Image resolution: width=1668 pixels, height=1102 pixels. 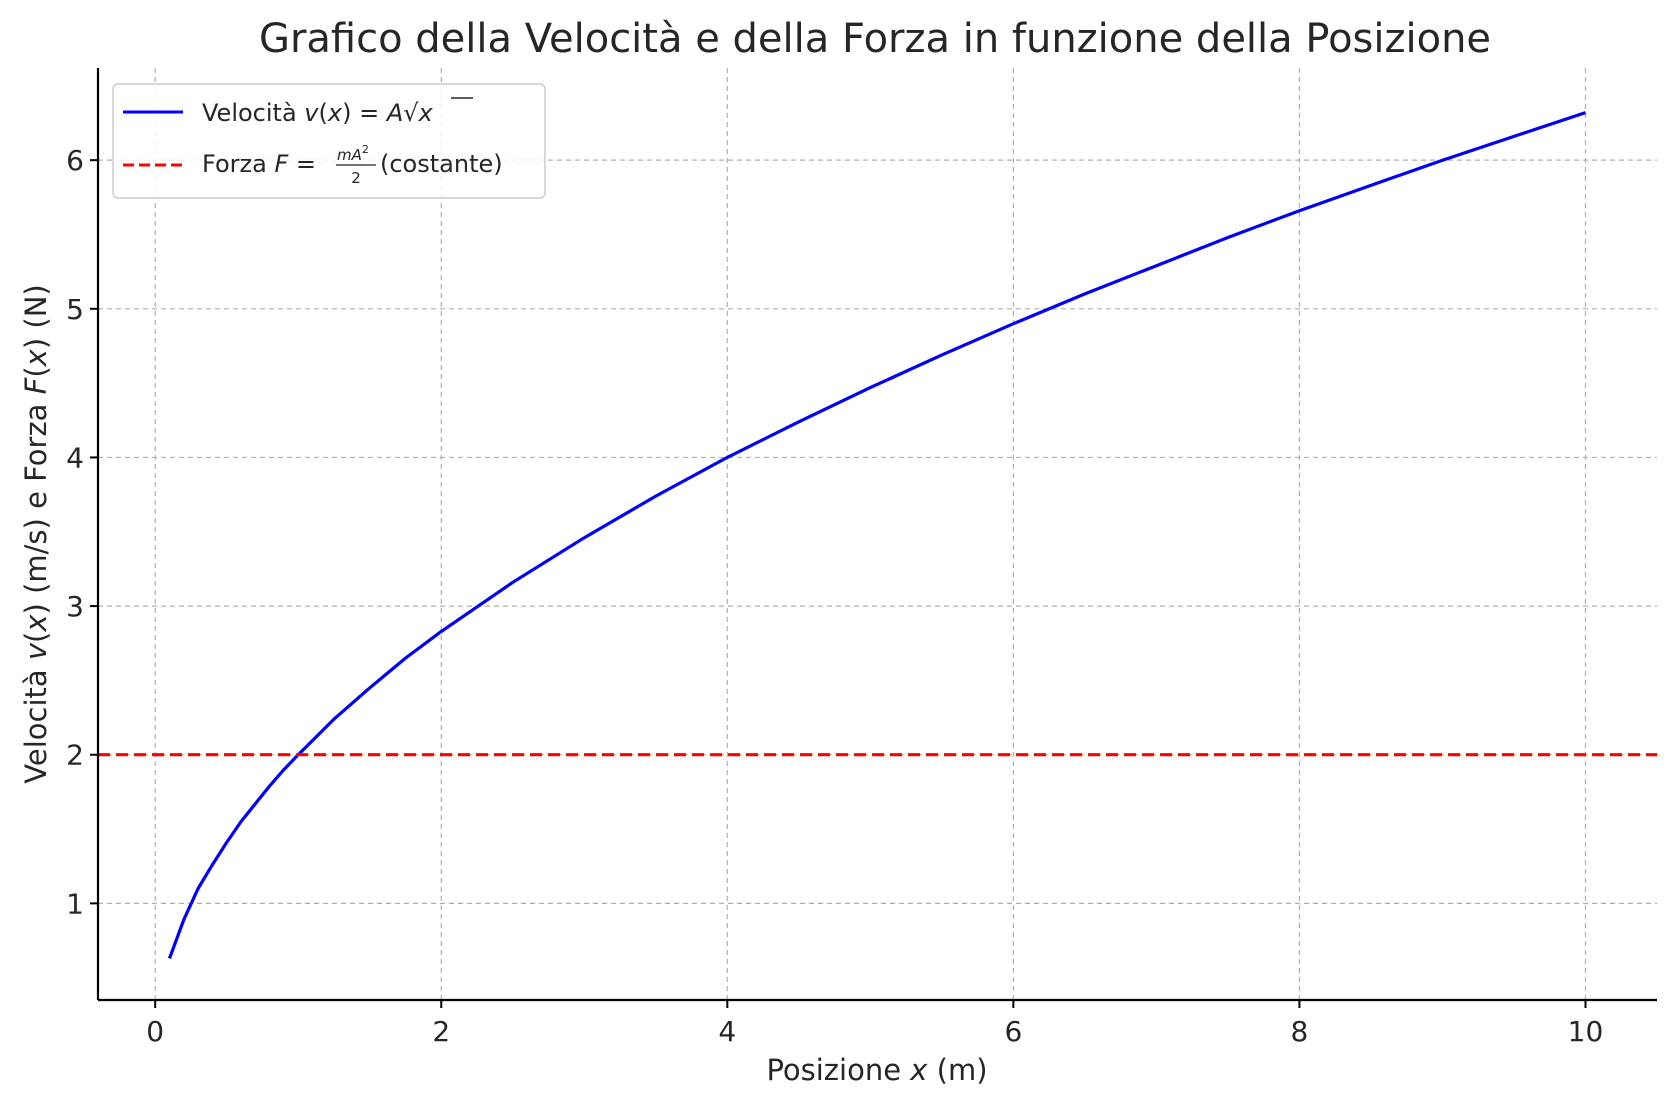 I want to click on y-tick-label: 3, so click(x=75, y=606).